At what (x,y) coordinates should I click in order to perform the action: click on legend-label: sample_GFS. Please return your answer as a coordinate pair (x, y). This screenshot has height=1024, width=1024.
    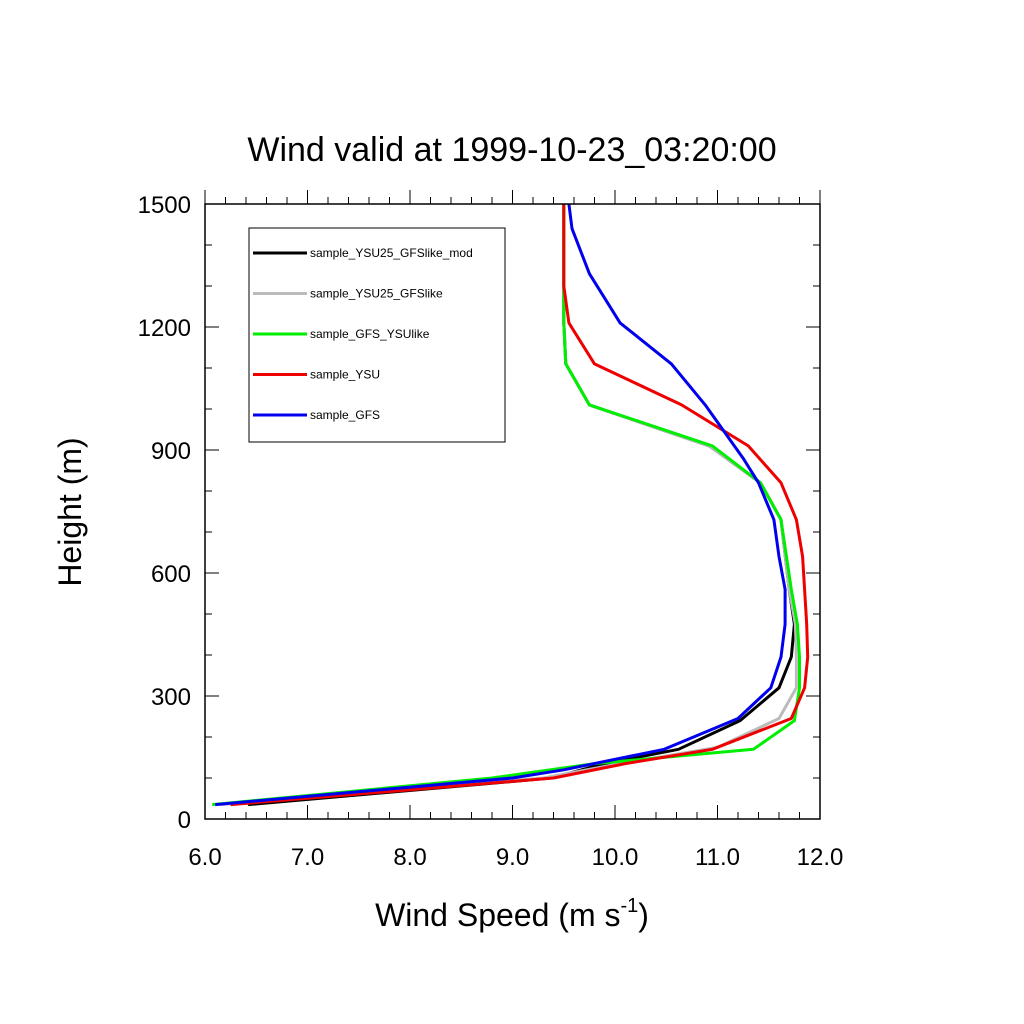
    Looking at the image, I should click on (345, 415).